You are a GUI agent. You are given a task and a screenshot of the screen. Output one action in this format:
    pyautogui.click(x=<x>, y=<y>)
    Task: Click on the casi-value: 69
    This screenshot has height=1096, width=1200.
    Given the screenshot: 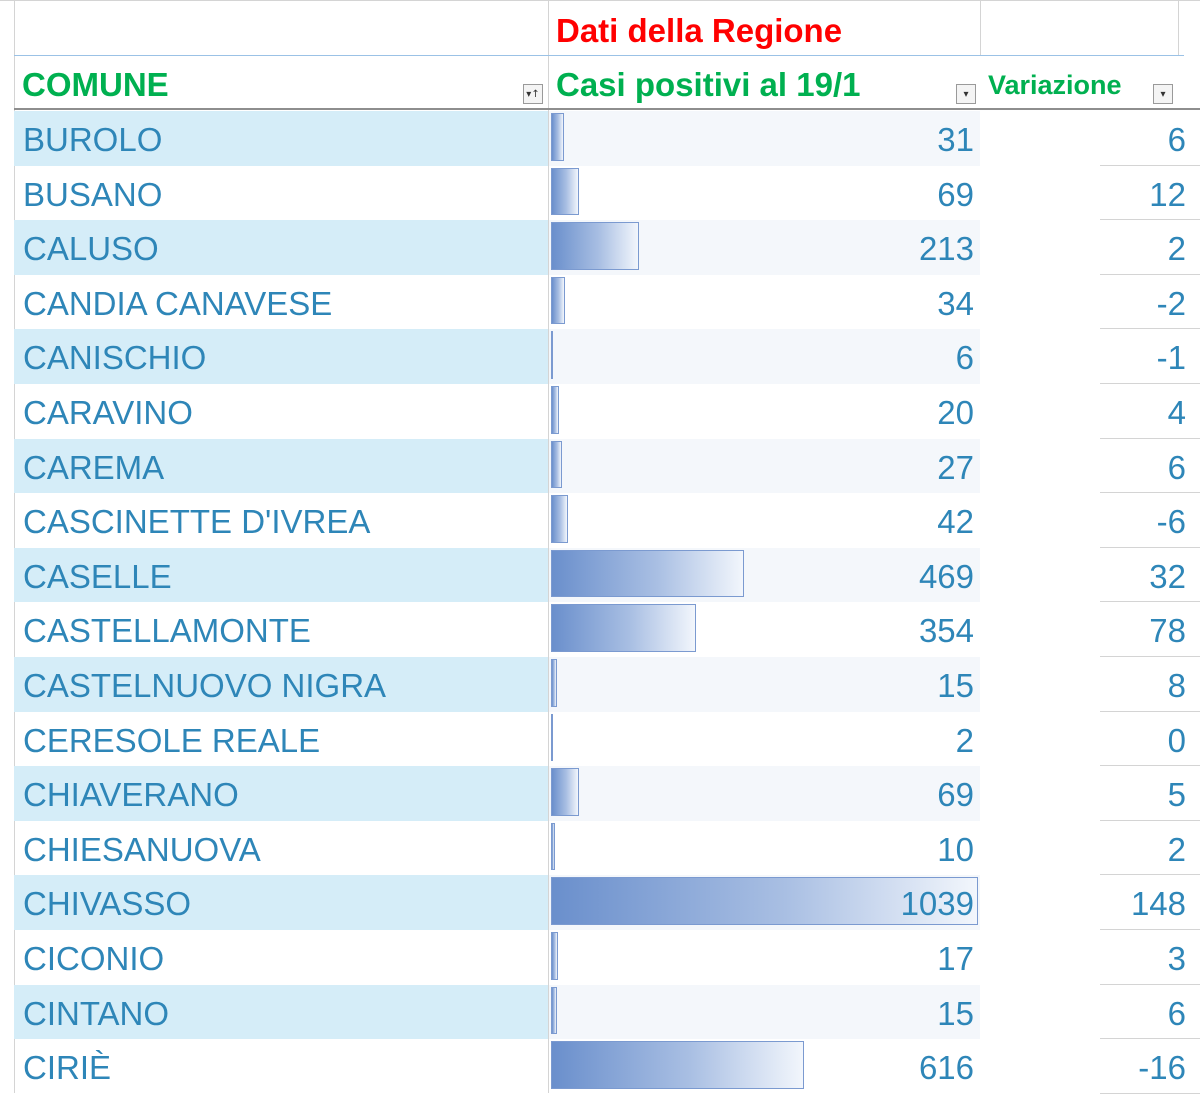 What is the action you would take?
    pyautogui.click(x=955, y=795)
    